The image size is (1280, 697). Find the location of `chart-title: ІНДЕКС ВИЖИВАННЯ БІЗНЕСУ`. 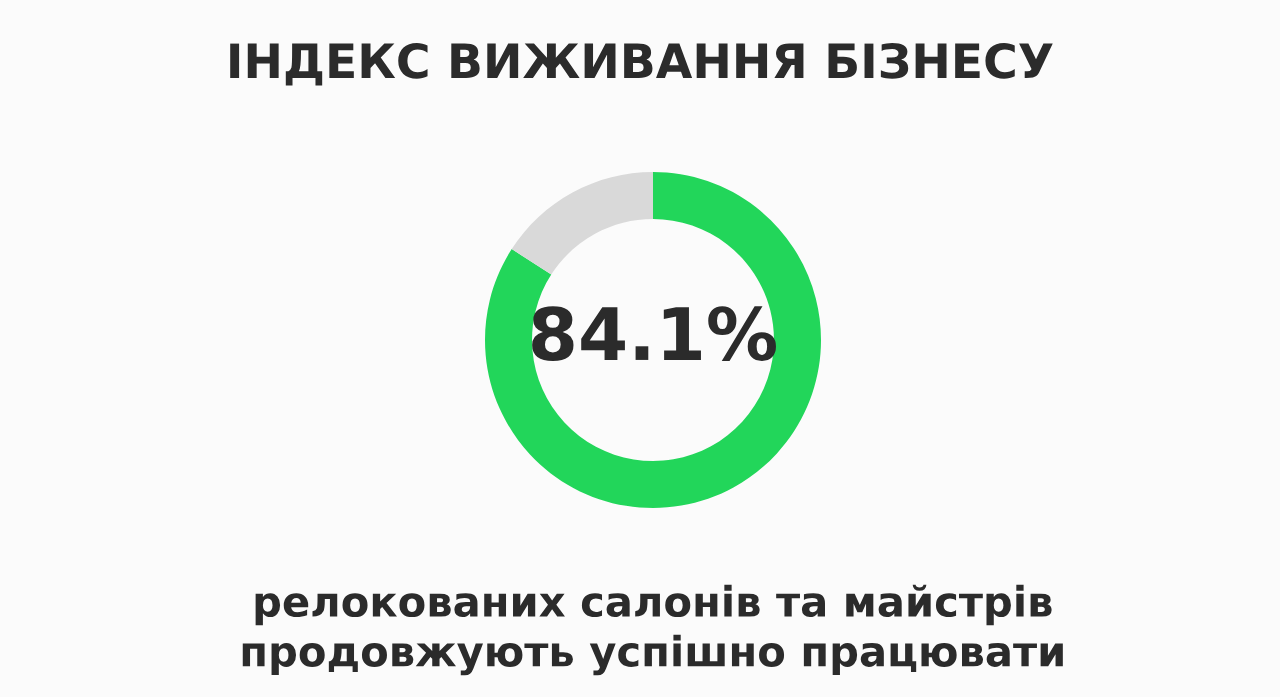

chart-title: ІНДЕКС ВИЖИВАННЯ БІЗНЕСУ is located at coordinates (641, 64).